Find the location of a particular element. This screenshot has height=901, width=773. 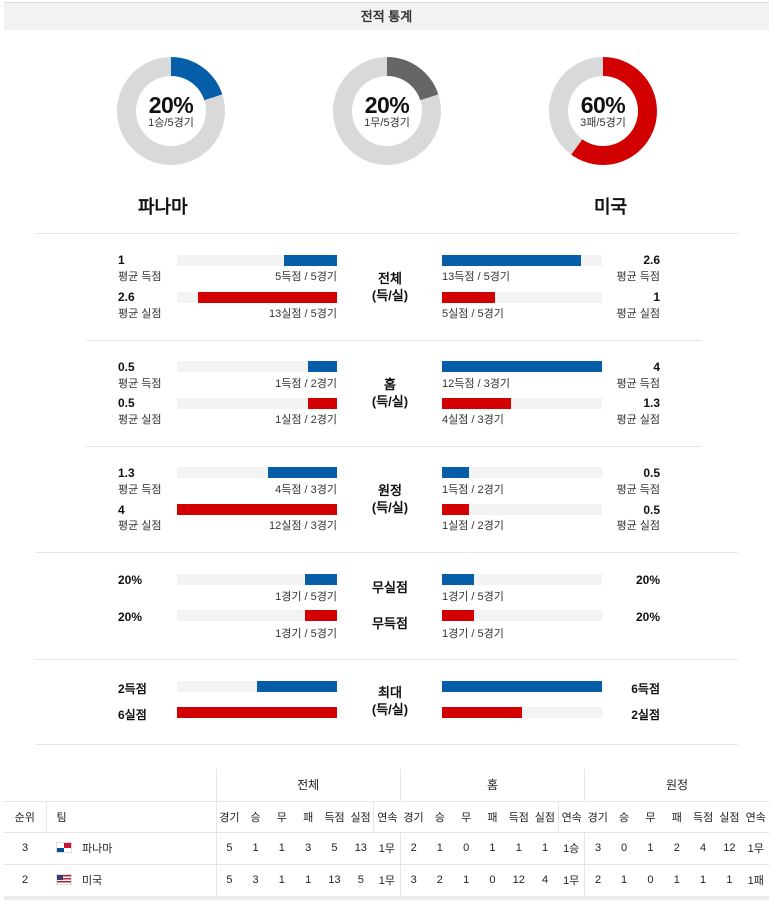

right-scored-bar-track is located at coordinates (522, 260).